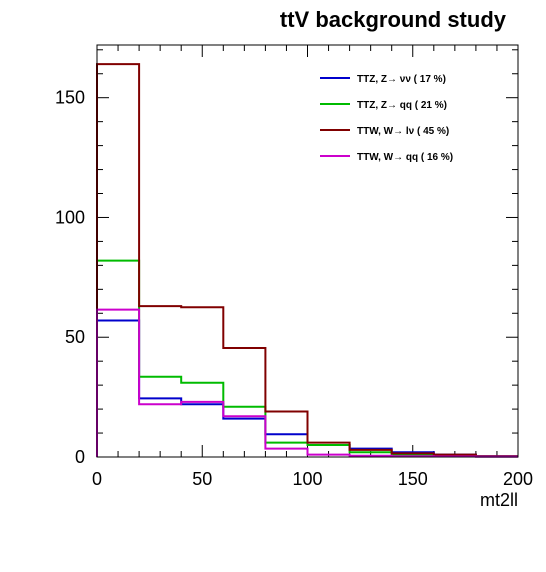 The width and height of the screenshot is (546, 572). Describe the element at coordinates (307, 479) in the screenshot. I see `x-tick-label: 100` at that location.